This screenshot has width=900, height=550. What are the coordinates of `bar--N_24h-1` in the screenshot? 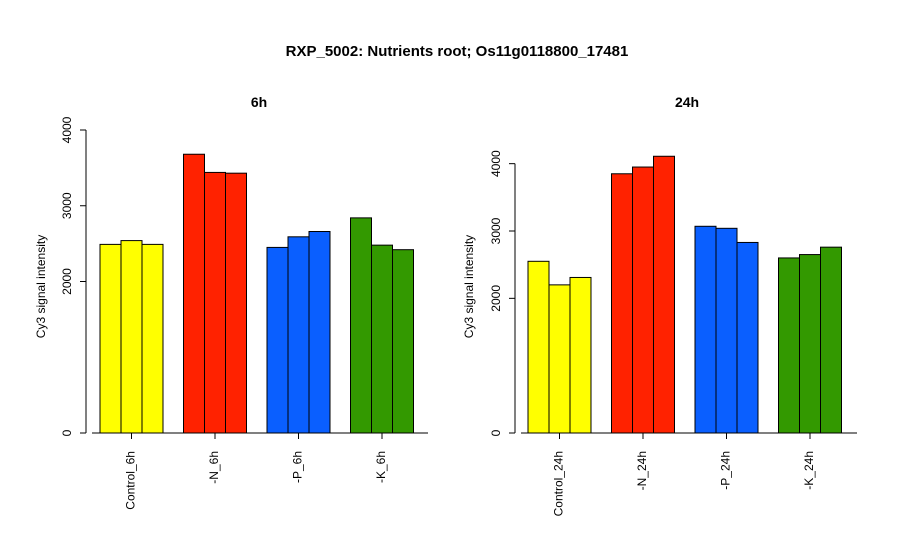 It's located at (622, 303).